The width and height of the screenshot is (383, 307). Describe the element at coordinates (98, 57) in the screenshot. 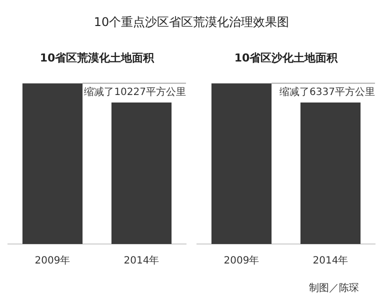

I see `chart-title: 10省区荒漠化土地面积` at that location.